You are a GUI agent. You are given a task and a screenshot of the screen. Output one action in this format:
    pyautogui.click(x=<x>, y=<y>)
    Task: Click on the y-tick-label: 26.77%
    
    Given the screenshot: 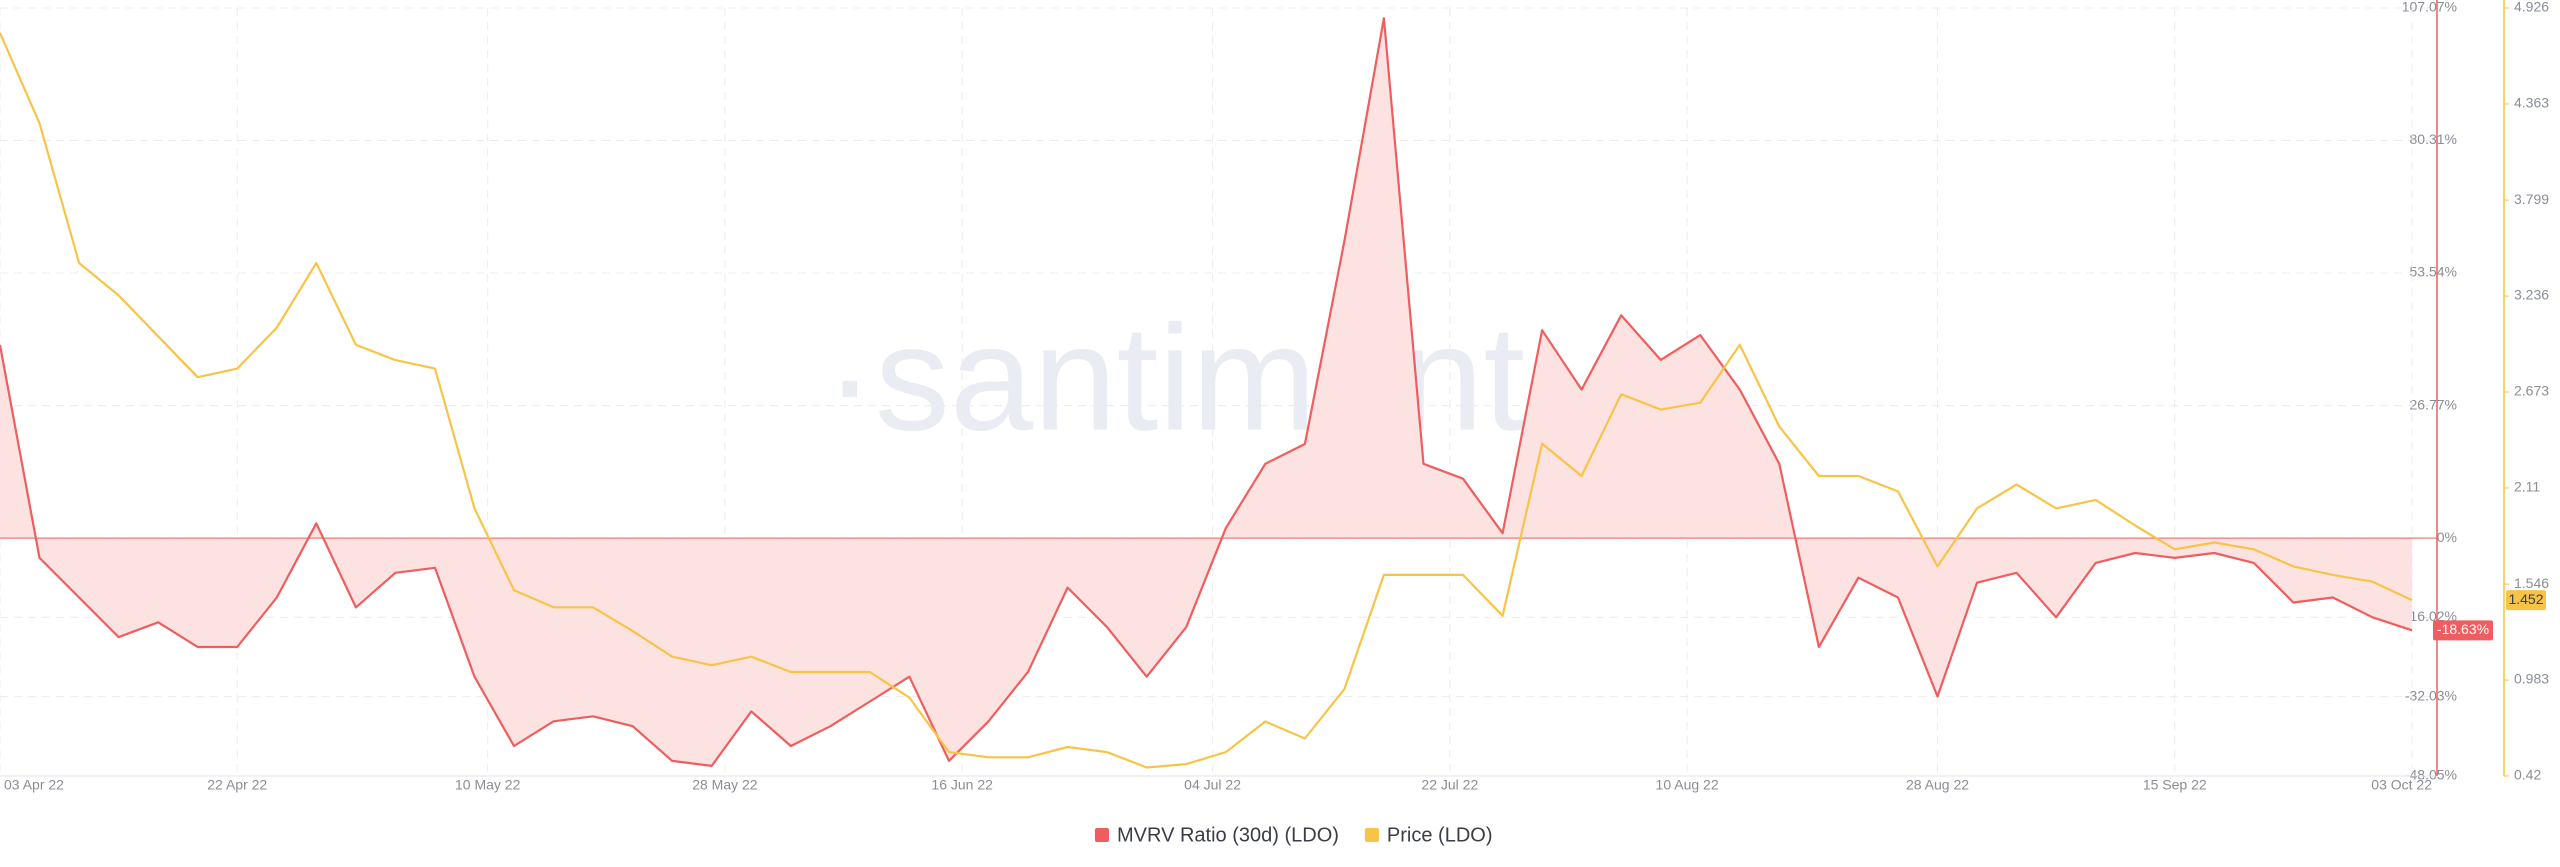 What is the action you would take?
    pyautogui.click(x=2433, y=404)
    